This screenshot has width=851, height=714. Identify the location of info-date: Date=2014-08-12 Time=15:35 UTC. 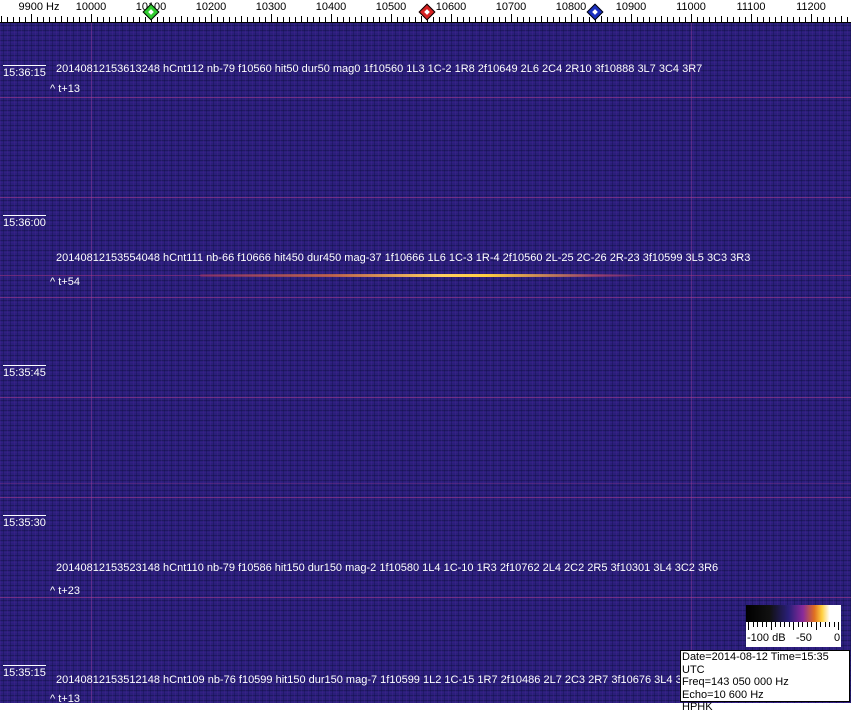
(755, 663).